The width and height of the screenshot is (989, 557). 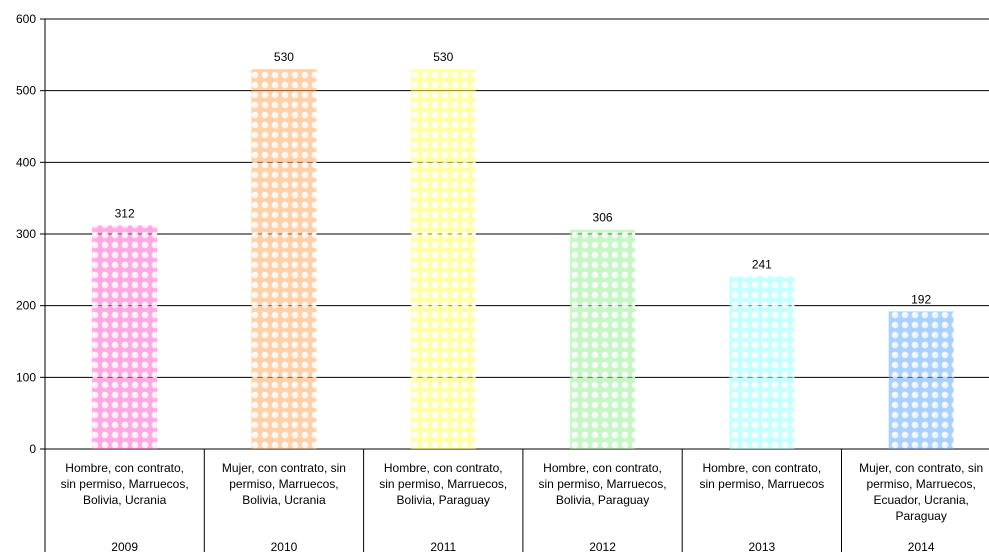 What do you see at coordinates (125, 213) in the screenshot?
I see `data-label: 312` at bounding box center [125, 213].